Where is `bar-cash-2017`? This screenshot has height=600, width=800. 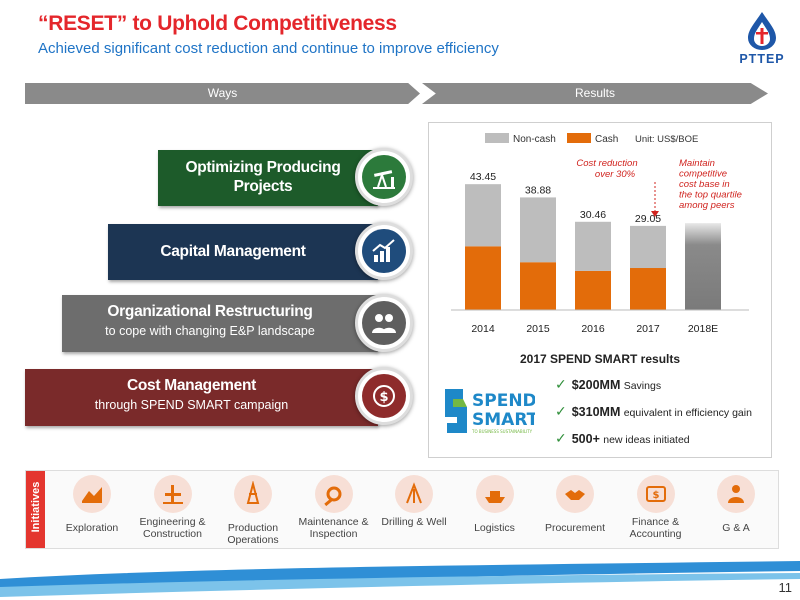
bar-cash-2017 is located at coordinates (648, 289).